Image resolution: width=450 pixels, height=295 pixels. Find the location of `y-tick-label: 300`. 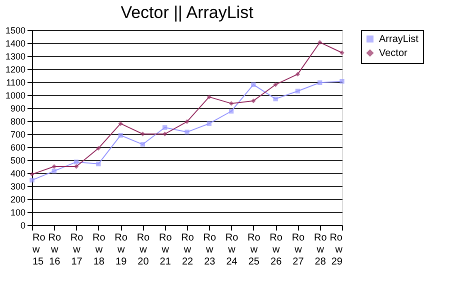

y-tick-label: 300 is located at coordinates (18, 187).